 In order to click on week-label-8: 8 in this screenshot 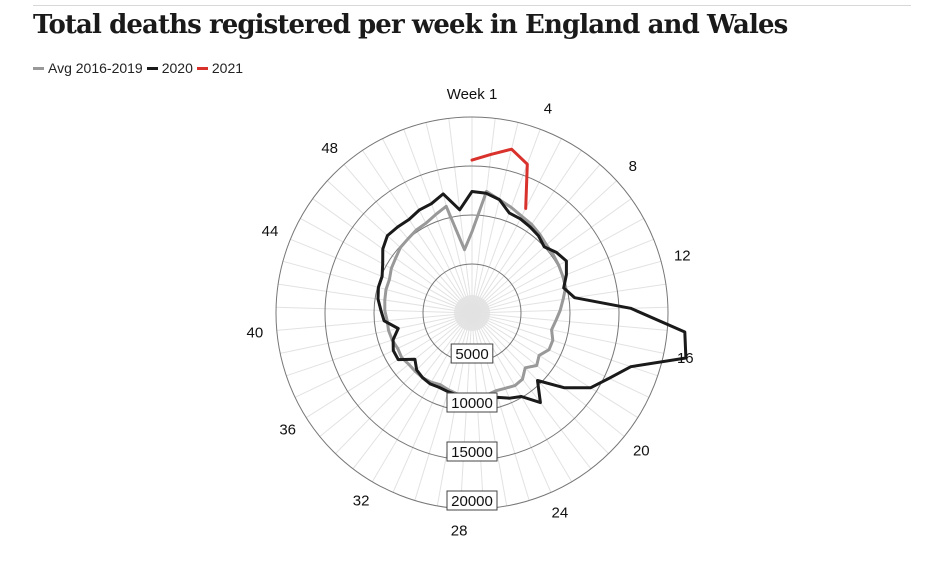, I will do `click(633, 166)`.